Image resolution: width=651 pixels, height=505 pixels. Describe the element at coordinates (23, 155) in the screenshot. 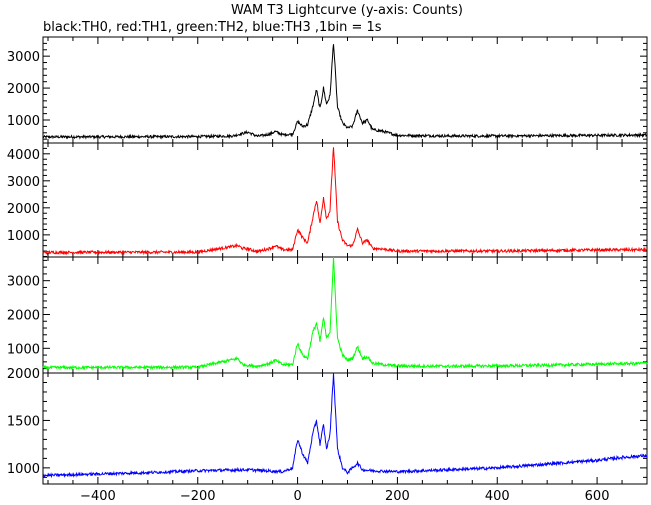

I see `y-tick-label: 4000` at that location.